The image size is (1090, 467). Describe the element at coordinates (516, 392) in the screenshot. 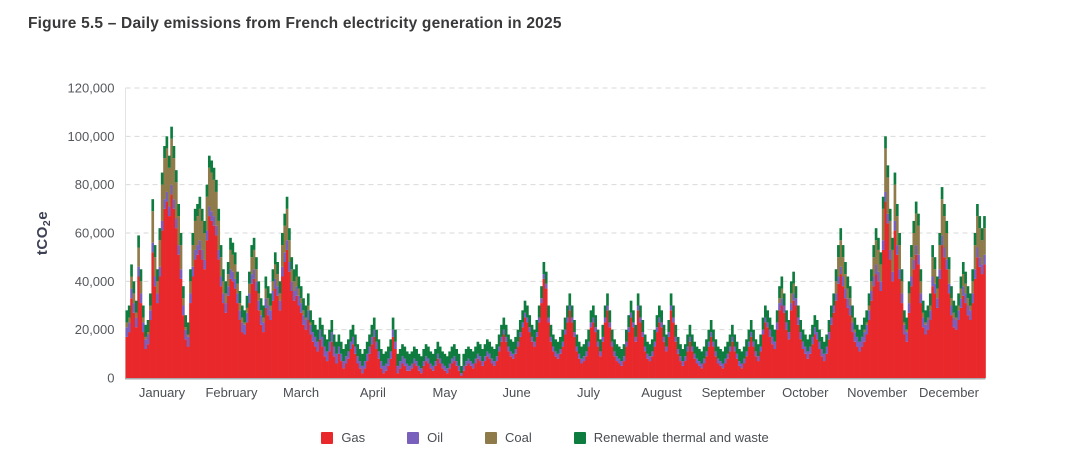

I see `x-axis-month-label: June` at that location.